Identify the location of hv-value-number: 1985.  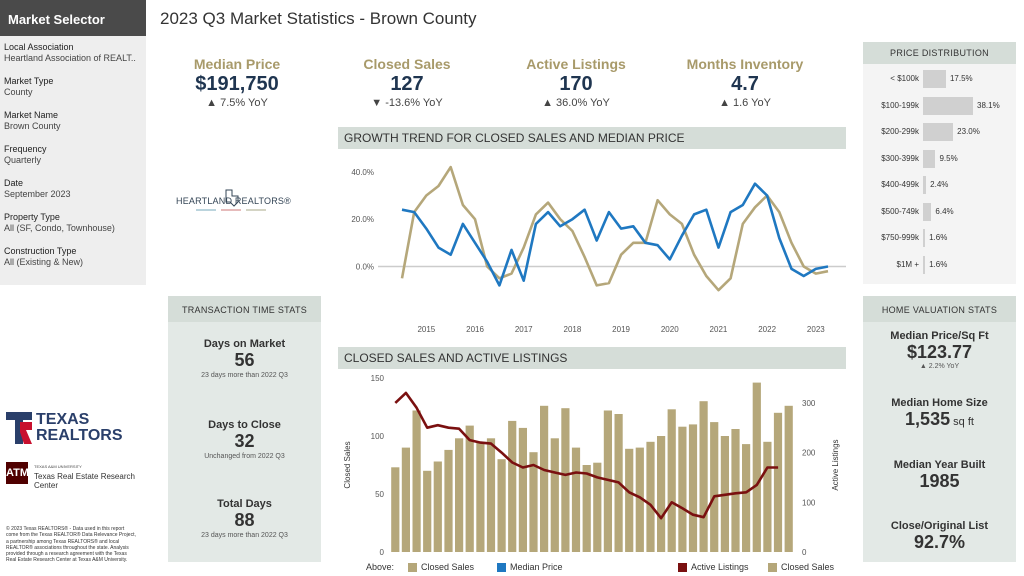
(939, 481).